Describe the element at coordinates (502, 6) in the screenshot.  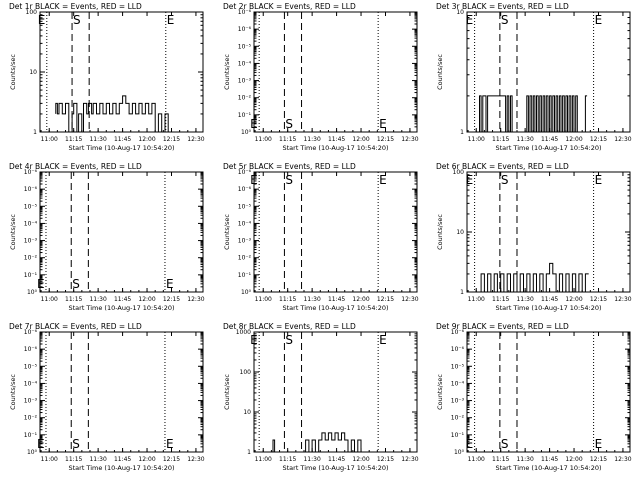
I see `panel-title: Det 3r BLACK = Events, RED = LLD` at that location.